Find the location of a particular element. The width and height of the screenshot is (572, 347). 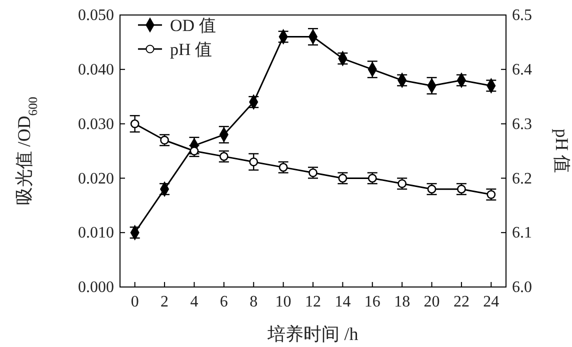

x-tick-label: 6 is located at coordinates (224, 301).